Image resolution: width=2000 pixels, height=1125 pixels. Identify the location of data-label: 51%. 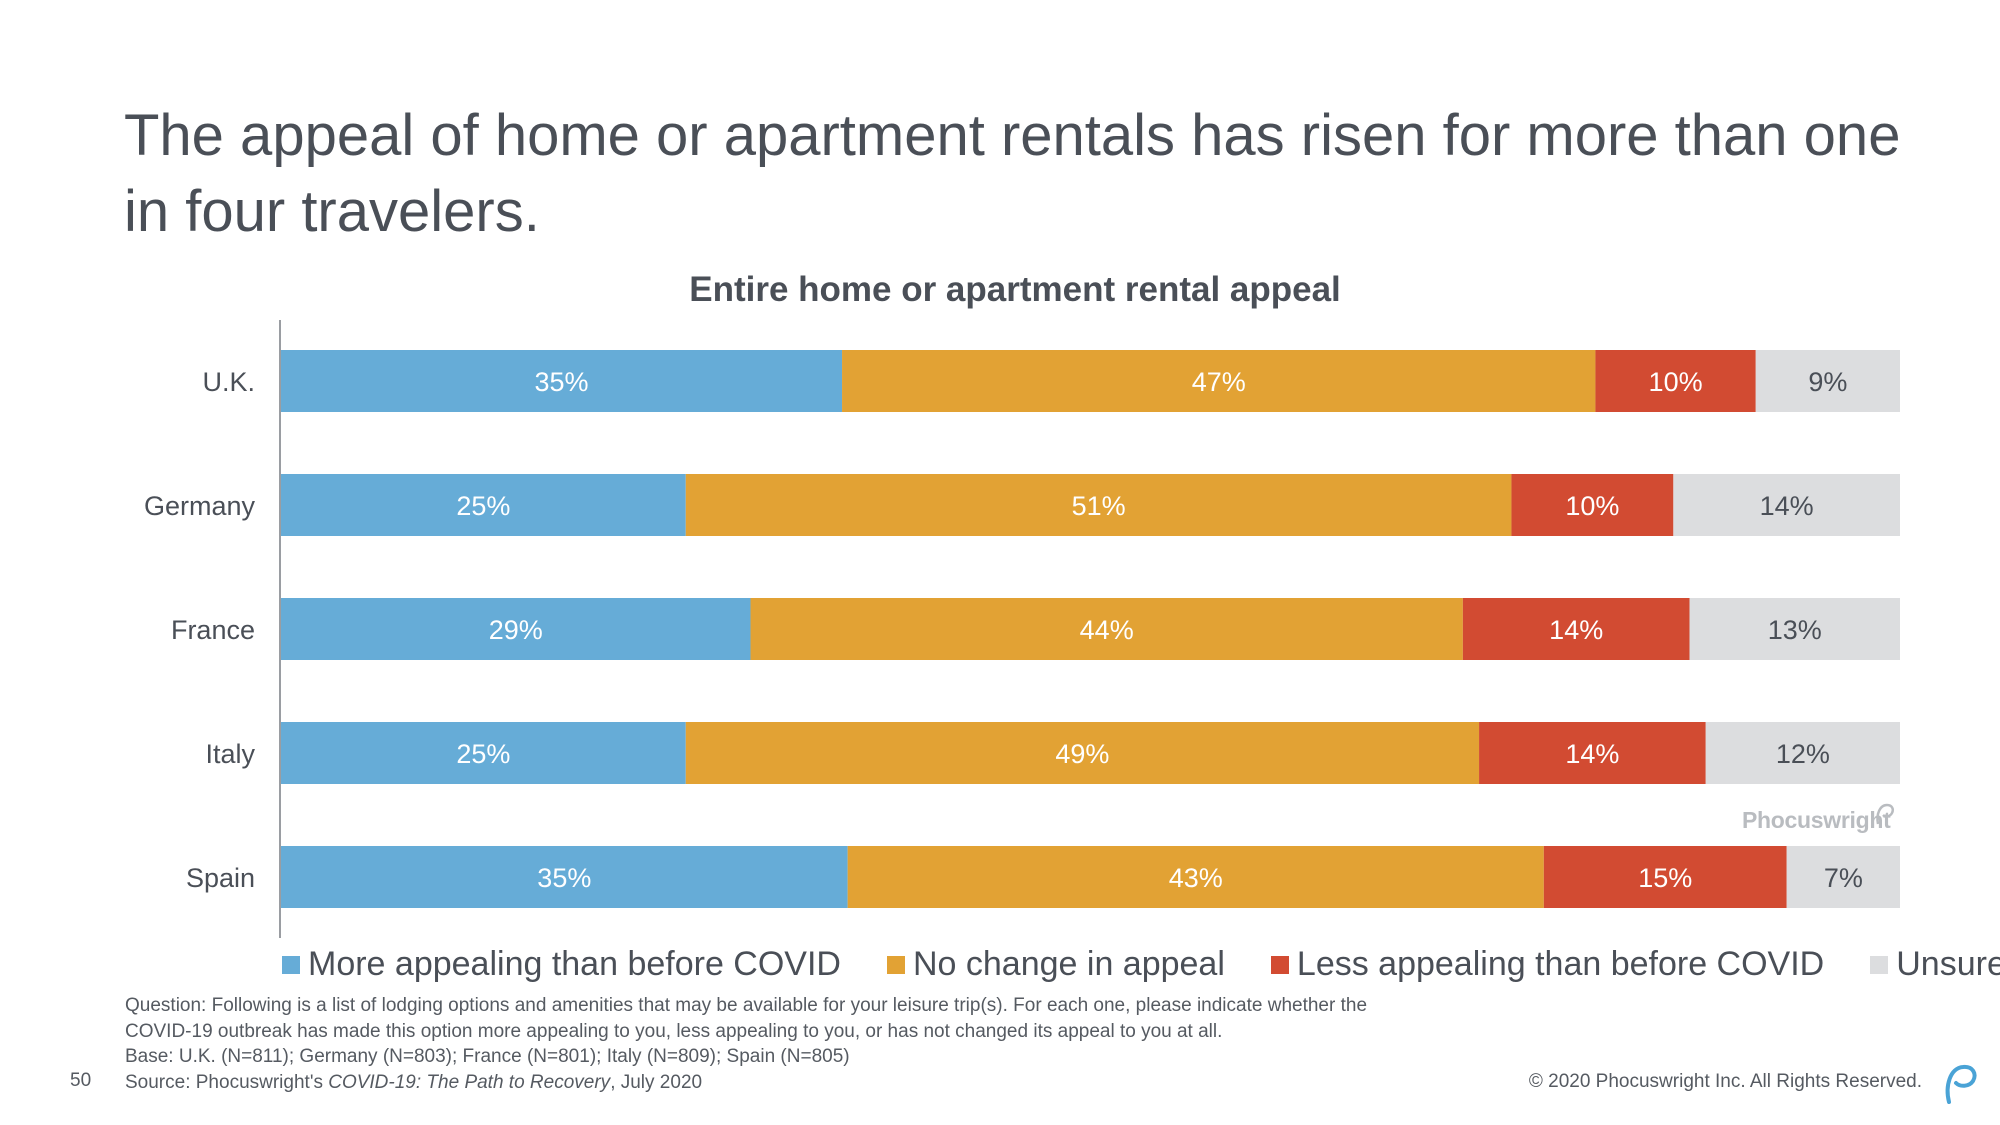
(1099, 506).